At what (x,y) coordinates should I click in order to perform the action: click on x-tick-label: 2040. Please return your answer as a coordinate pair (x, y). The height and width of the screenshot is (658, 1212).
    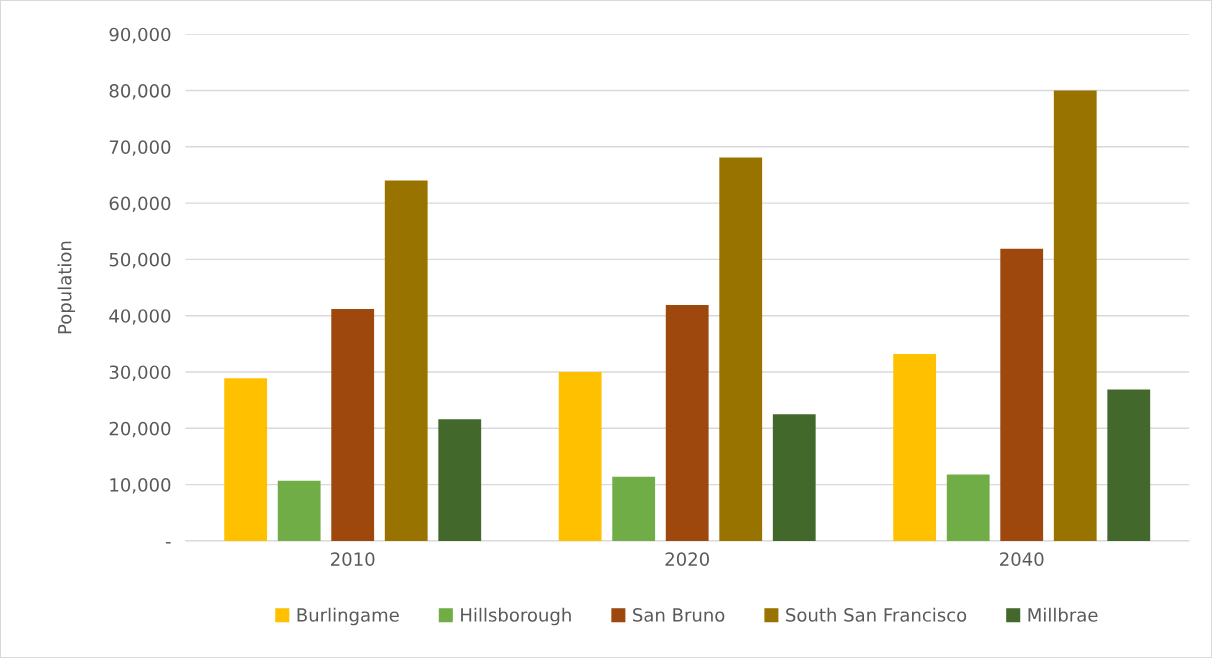
    Looking at the image, I should click on (1022, 559).